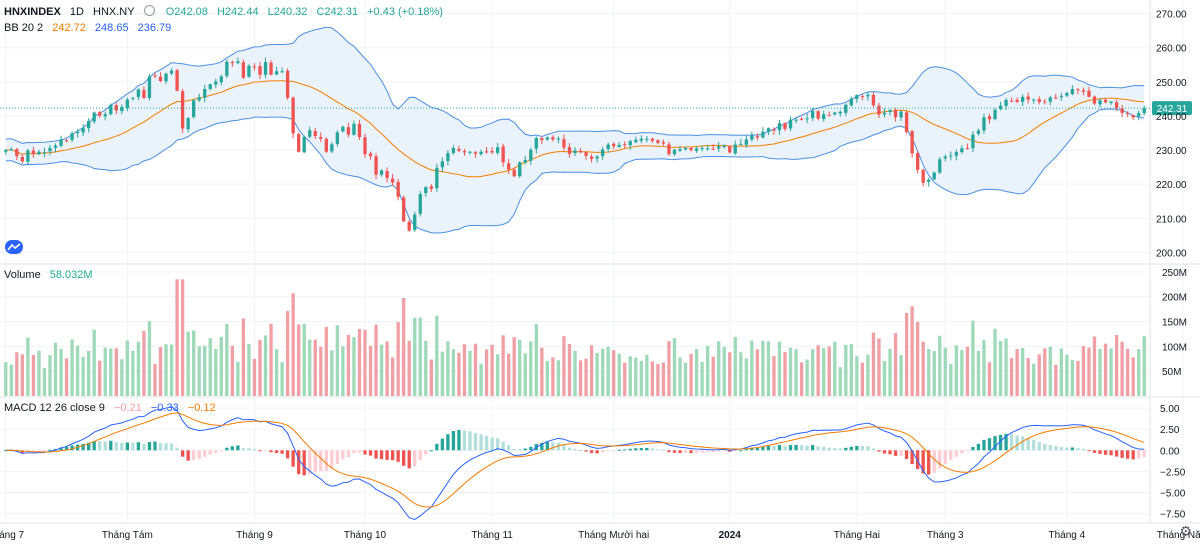  I want to click on interval: 1D, so click(76, 12).